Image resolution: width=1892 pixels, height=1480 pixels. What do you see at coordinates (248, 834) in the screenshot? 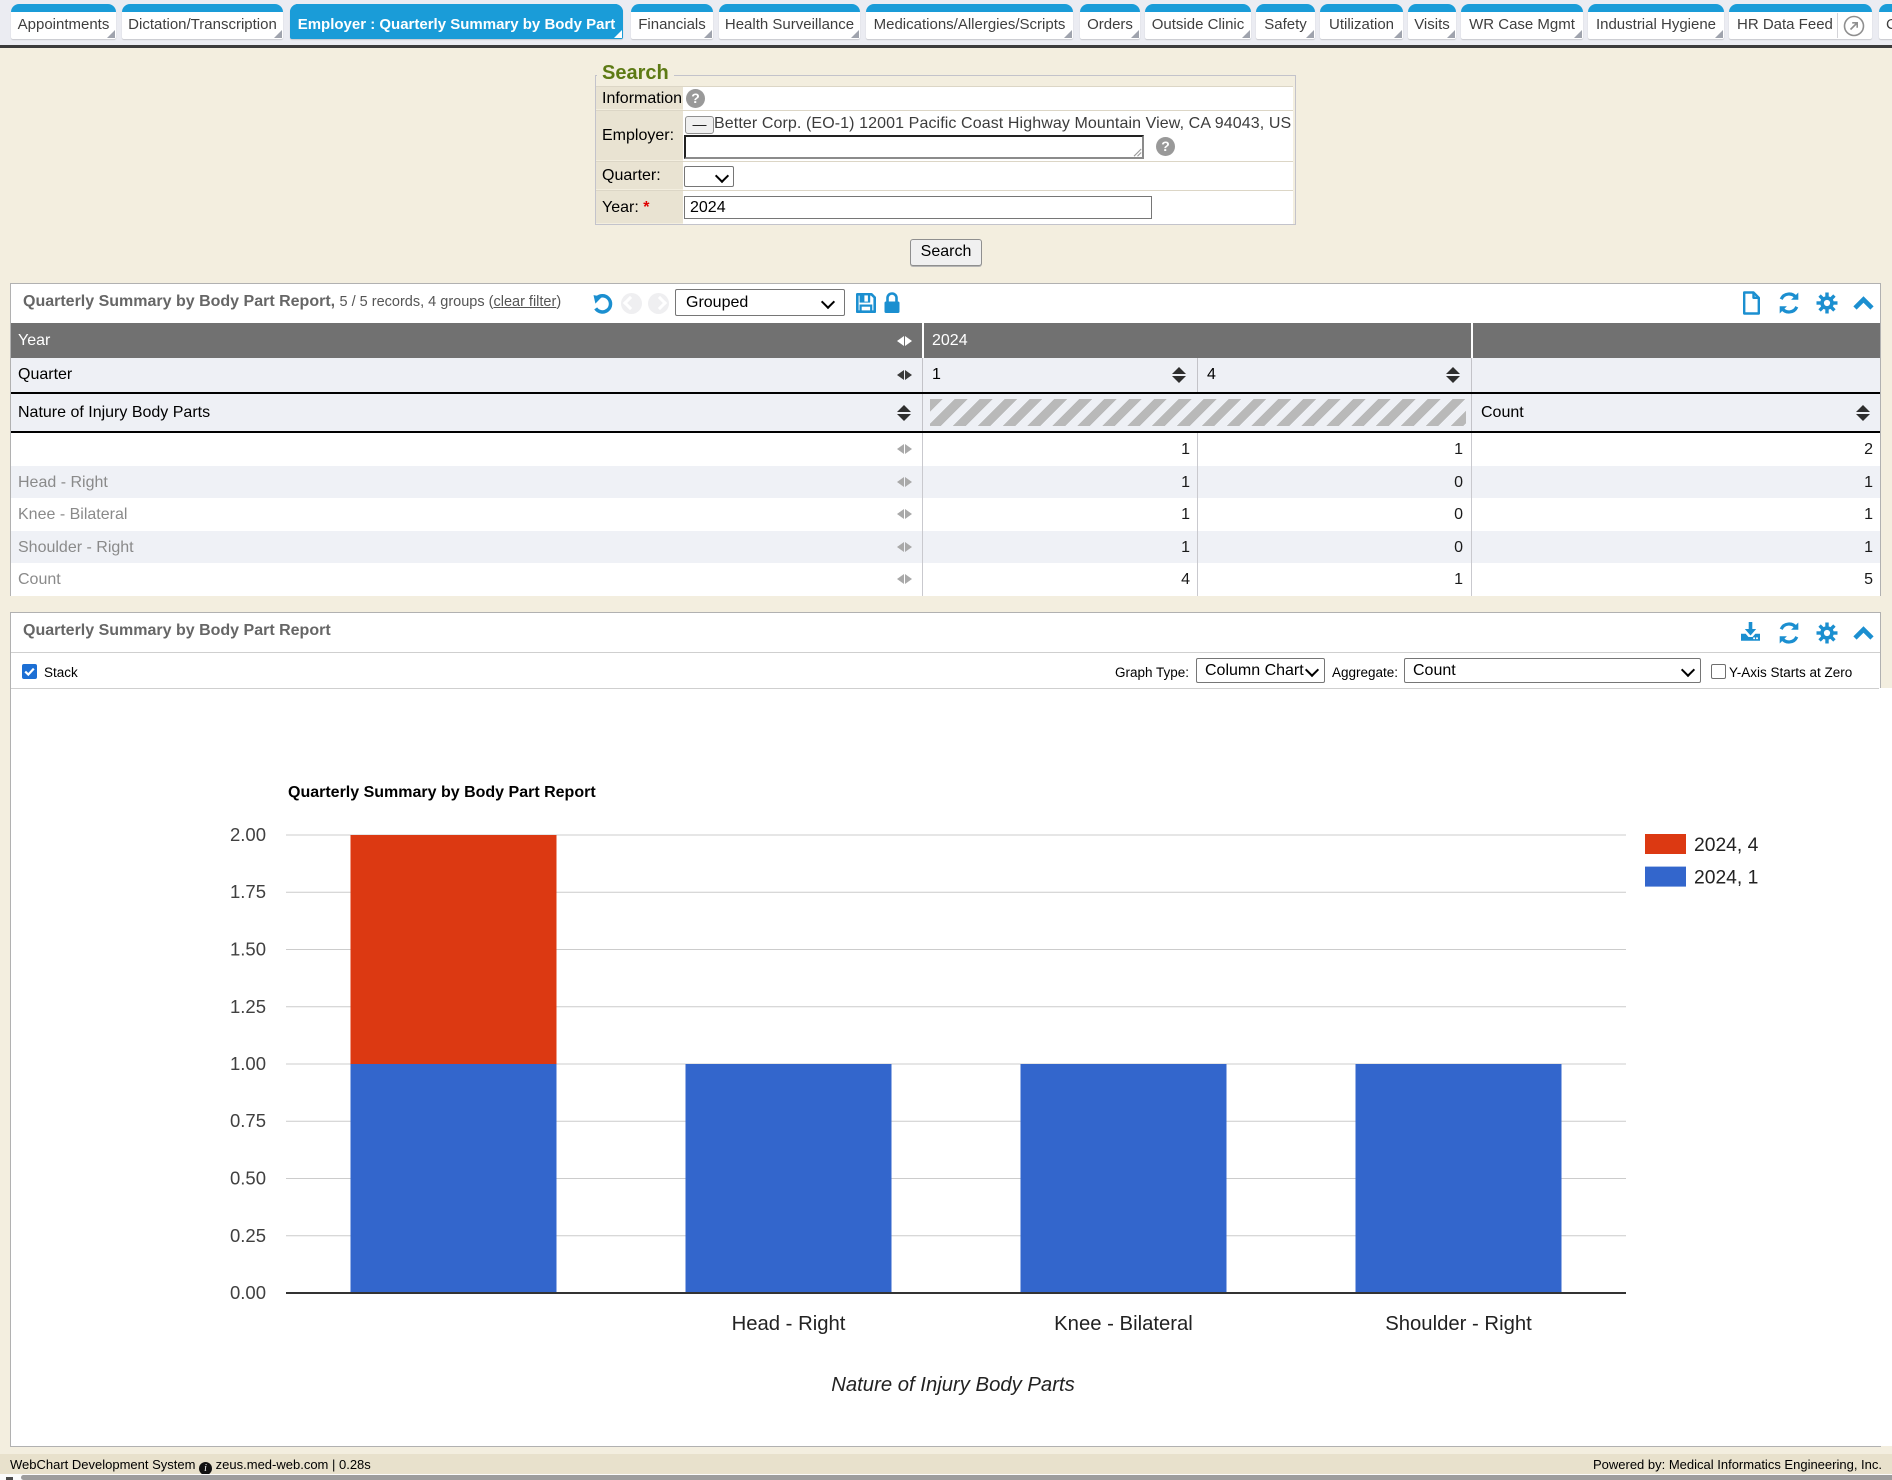
I see `svg-text: 2.00` at bounding box center [248, 834].